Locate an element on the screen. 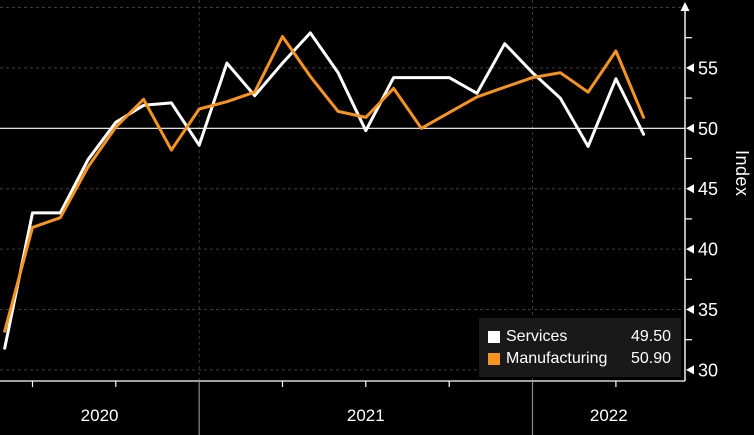 This screenshot has width=754, height=435. legend-label-services: Services is located at coordinates (537, 336).